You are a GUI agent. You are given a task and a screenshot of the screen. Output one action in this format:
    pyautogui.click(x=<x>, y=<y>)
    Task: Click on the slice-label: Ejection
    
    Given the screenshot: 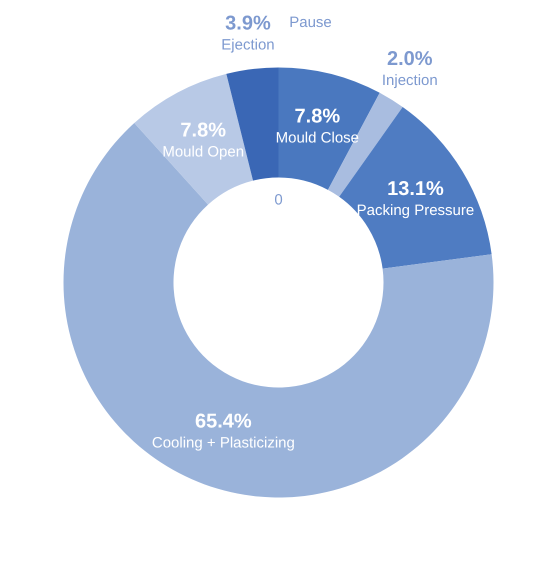 What is the action you would take?
    pyautogui.click(x=248, y=45)
    